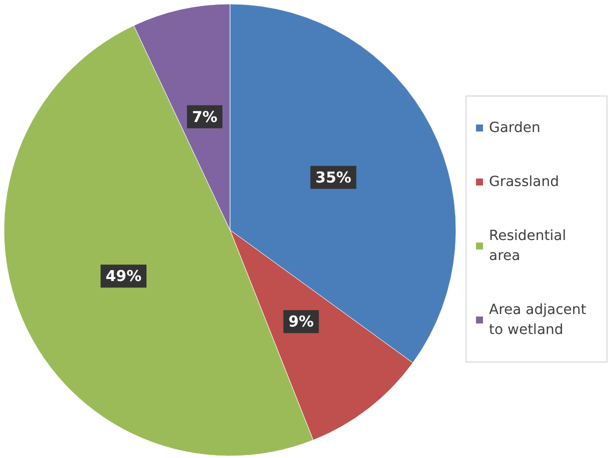 The width and height of the screenshot is (612, 458). Describe the element at coordinates (205, 117) in the screenshot. I see `data-label: 7%` at that location.